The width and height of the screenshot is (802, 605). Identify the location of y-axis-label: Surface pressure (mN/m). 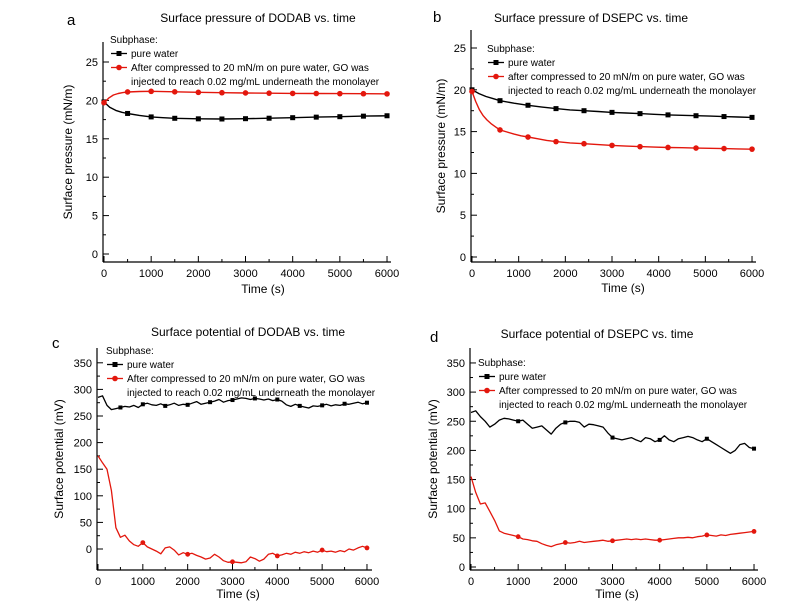
(441, 146).